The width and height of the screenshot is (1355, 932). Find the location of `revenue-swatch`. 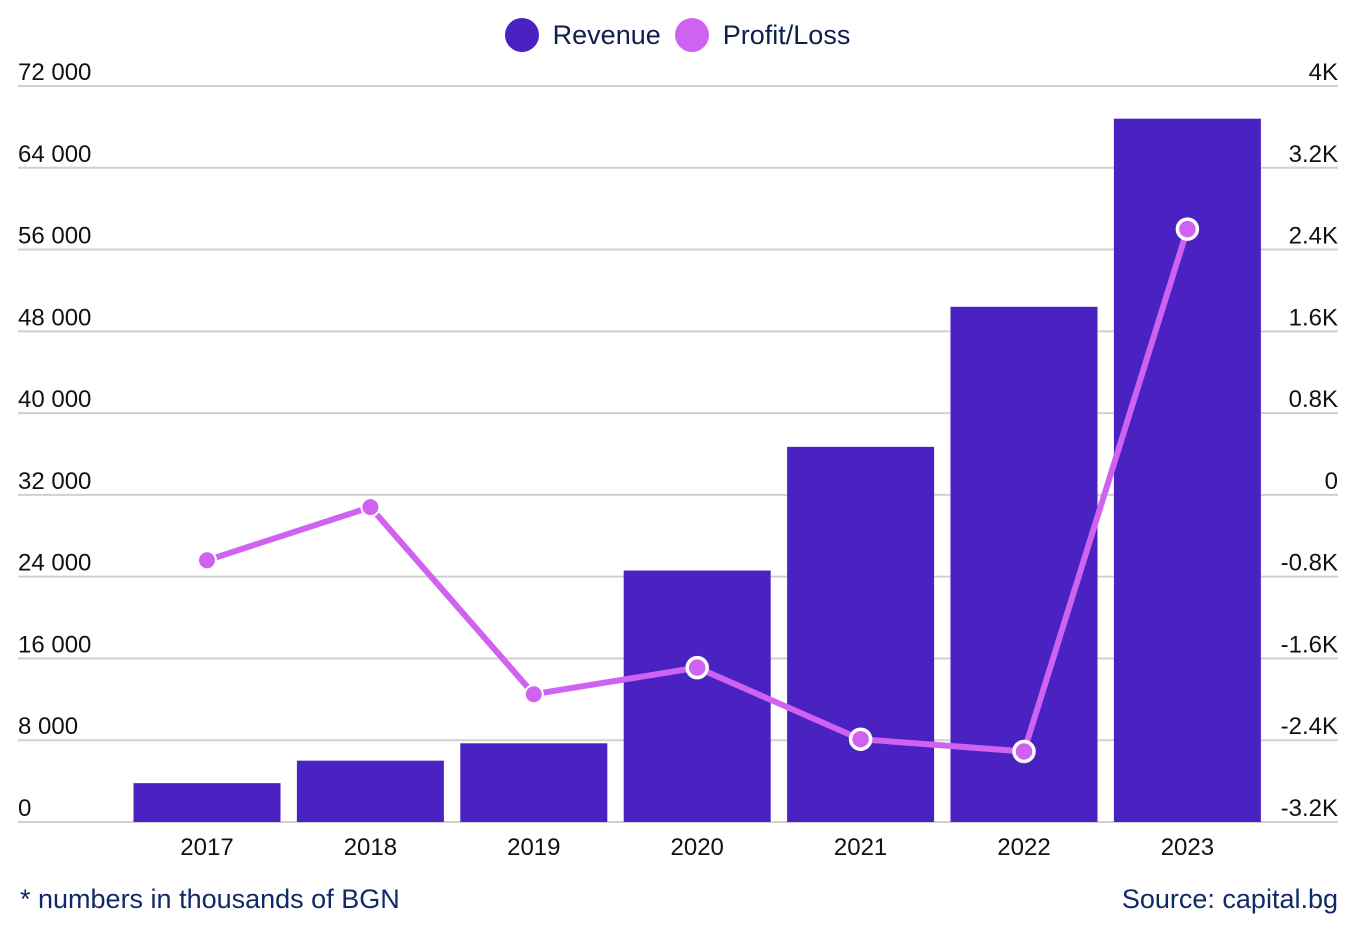

revenue-swatch is located at coordinates (521, 35).